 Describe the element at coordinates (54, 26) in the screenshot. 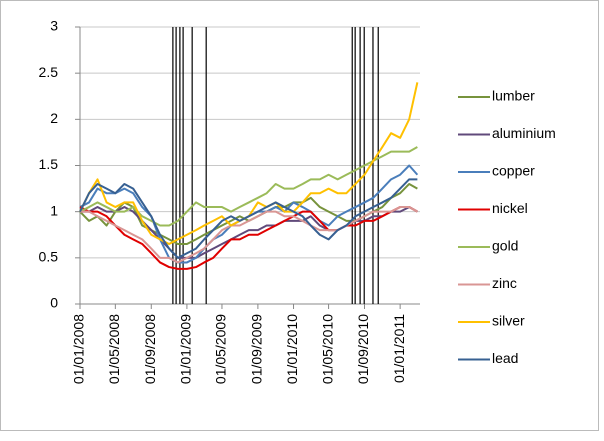

I see `y-tick-label: 3` at that location.